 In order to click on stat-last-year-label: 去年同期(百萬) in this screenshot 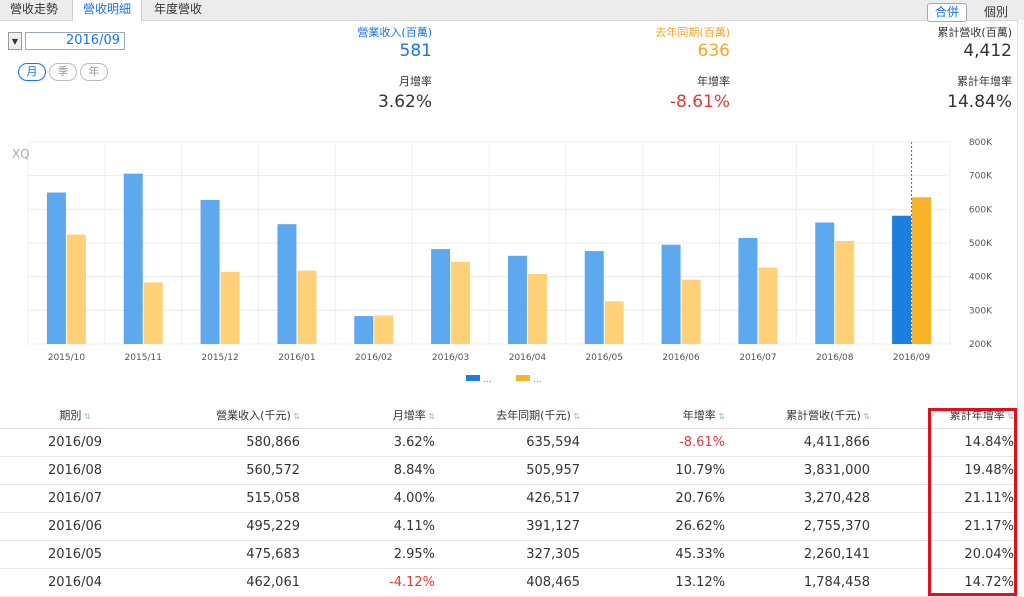, I will do `click(692, 32)`.